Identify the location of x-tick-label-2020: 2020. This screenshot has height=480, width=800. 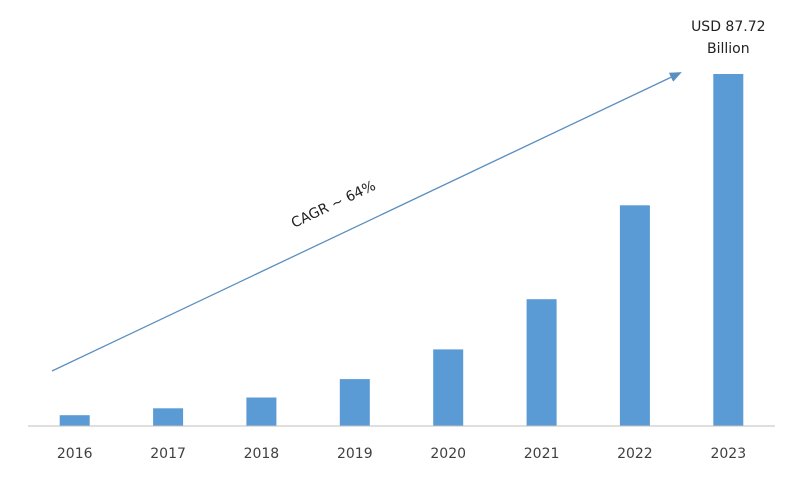
(448, 454).